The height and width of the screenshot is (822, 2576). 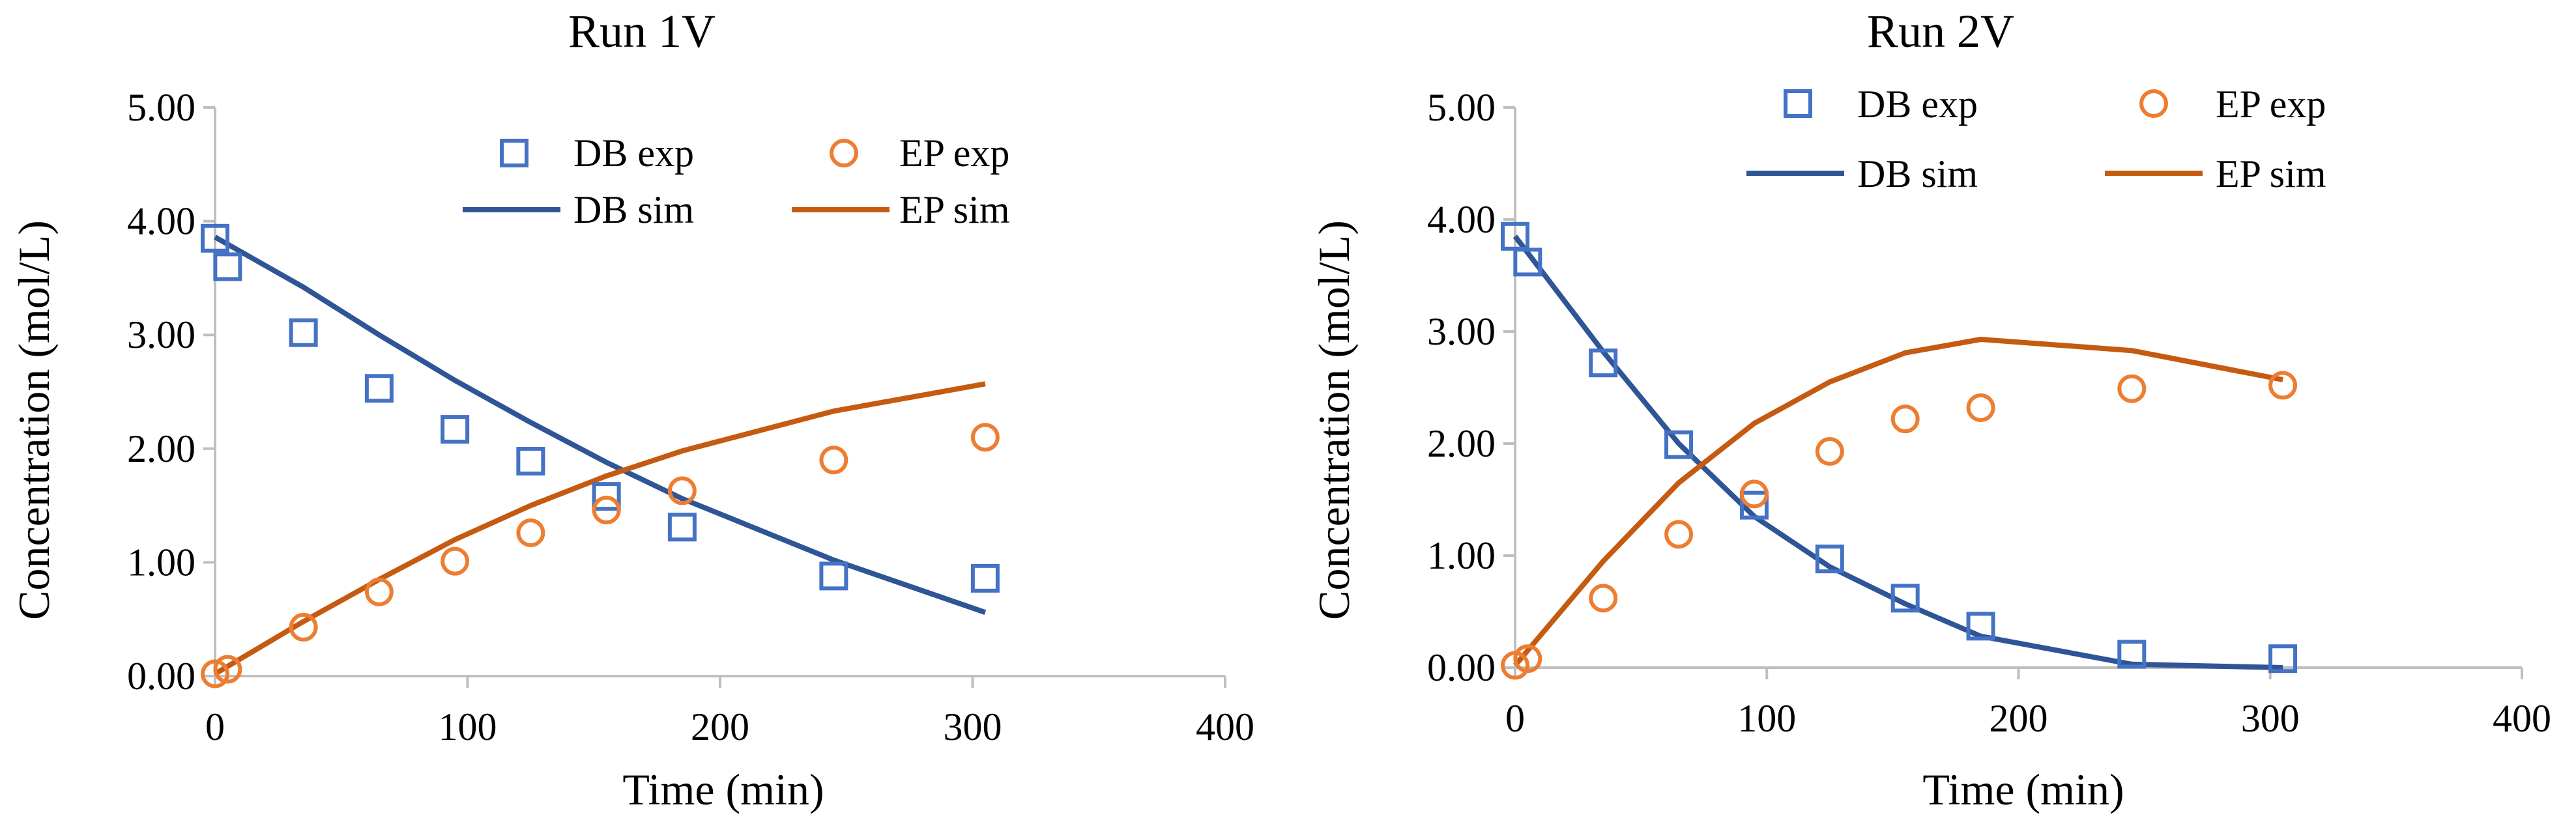 What do you see at coordinates (1940, 31) in the screenshot?
I see `chart-title: Run 2V` at bounding box center [1940, 31].